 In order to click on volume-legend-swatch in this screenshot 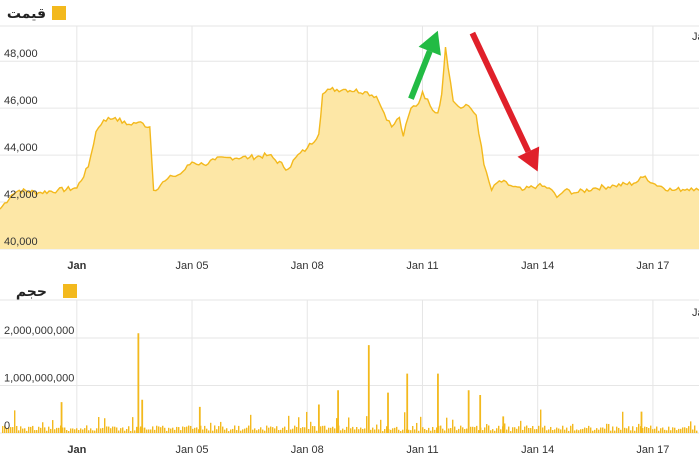, I will do `click(70, 291)`.